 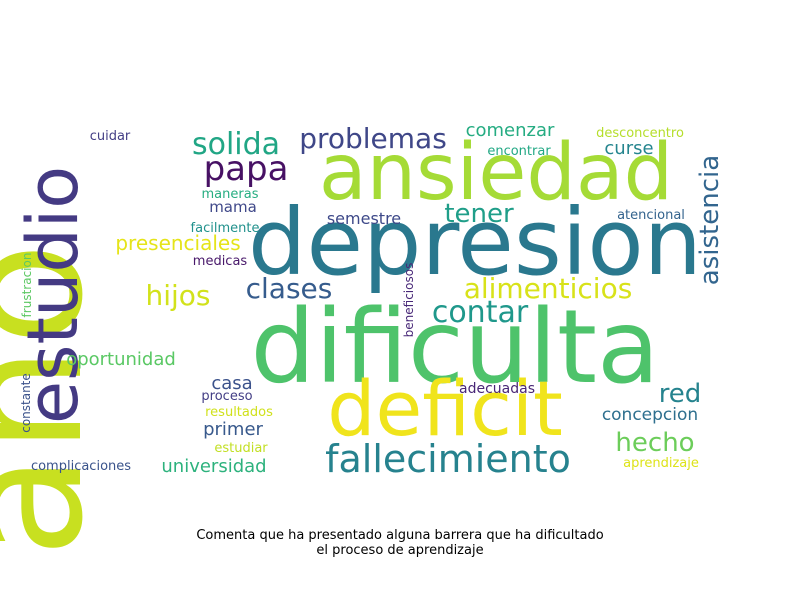 I want to click on cloud-word: curse, so click(x=628, y=148).